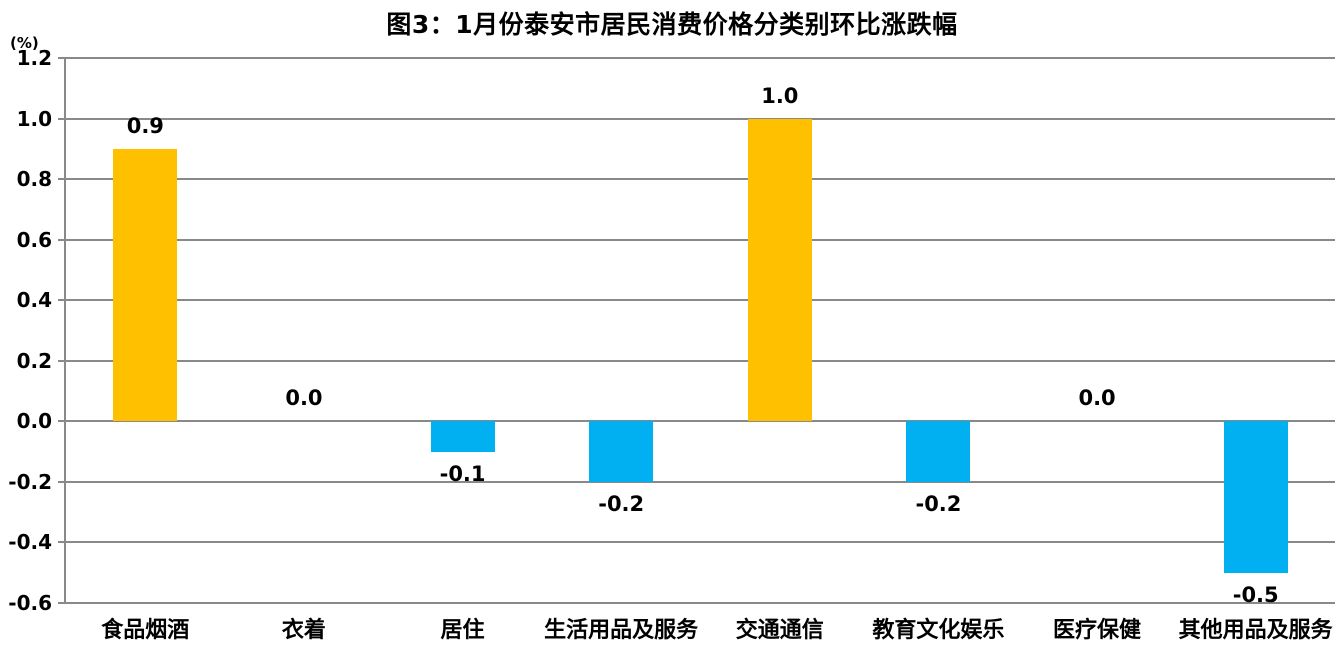 The image size is (1344, 650). I want to click on y-tick-label: -0.6, so click(30, 603).